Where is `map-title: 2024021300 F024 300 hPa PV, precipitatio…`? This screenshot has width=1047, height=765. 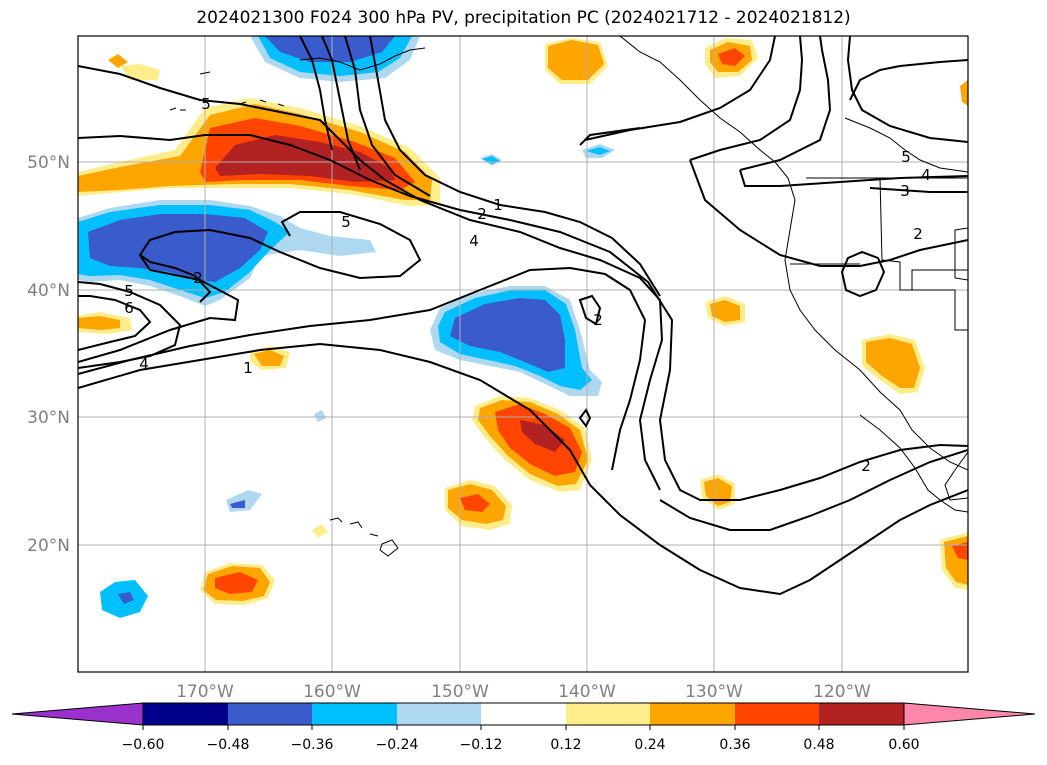
map-title: 2024021300 F024 300 hPa PV, precipitatio… is located at coordinates (523, 18).